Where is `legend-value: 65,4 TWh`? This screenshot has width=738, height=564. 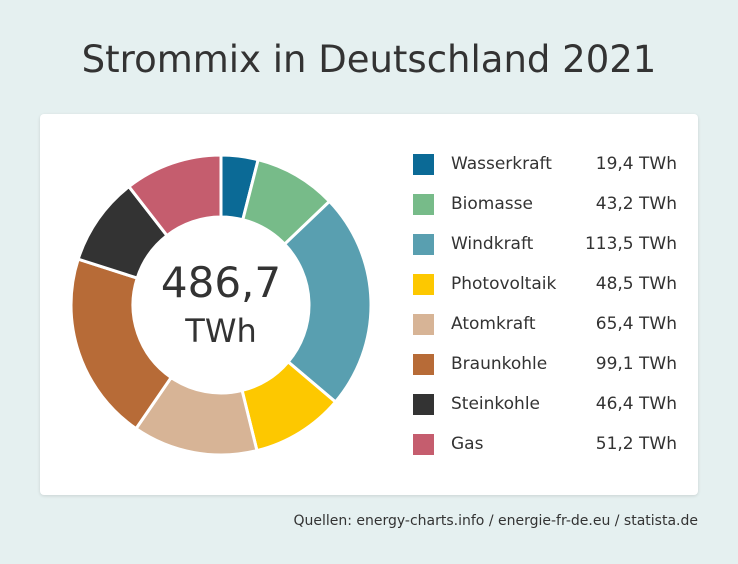 legend-value: 65,4 TWh is located at coordinates (636, 324).